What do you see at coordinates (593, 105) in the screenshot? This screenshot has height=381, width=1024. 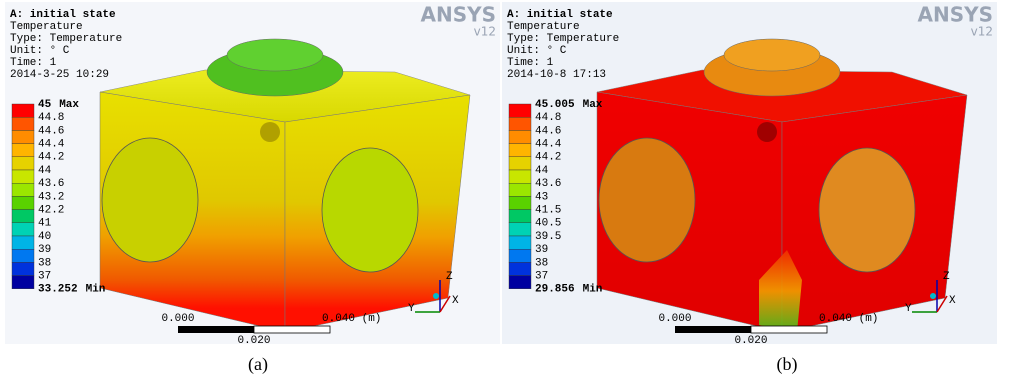 I see `max-tag: Max` at bounding box center [593, 105].